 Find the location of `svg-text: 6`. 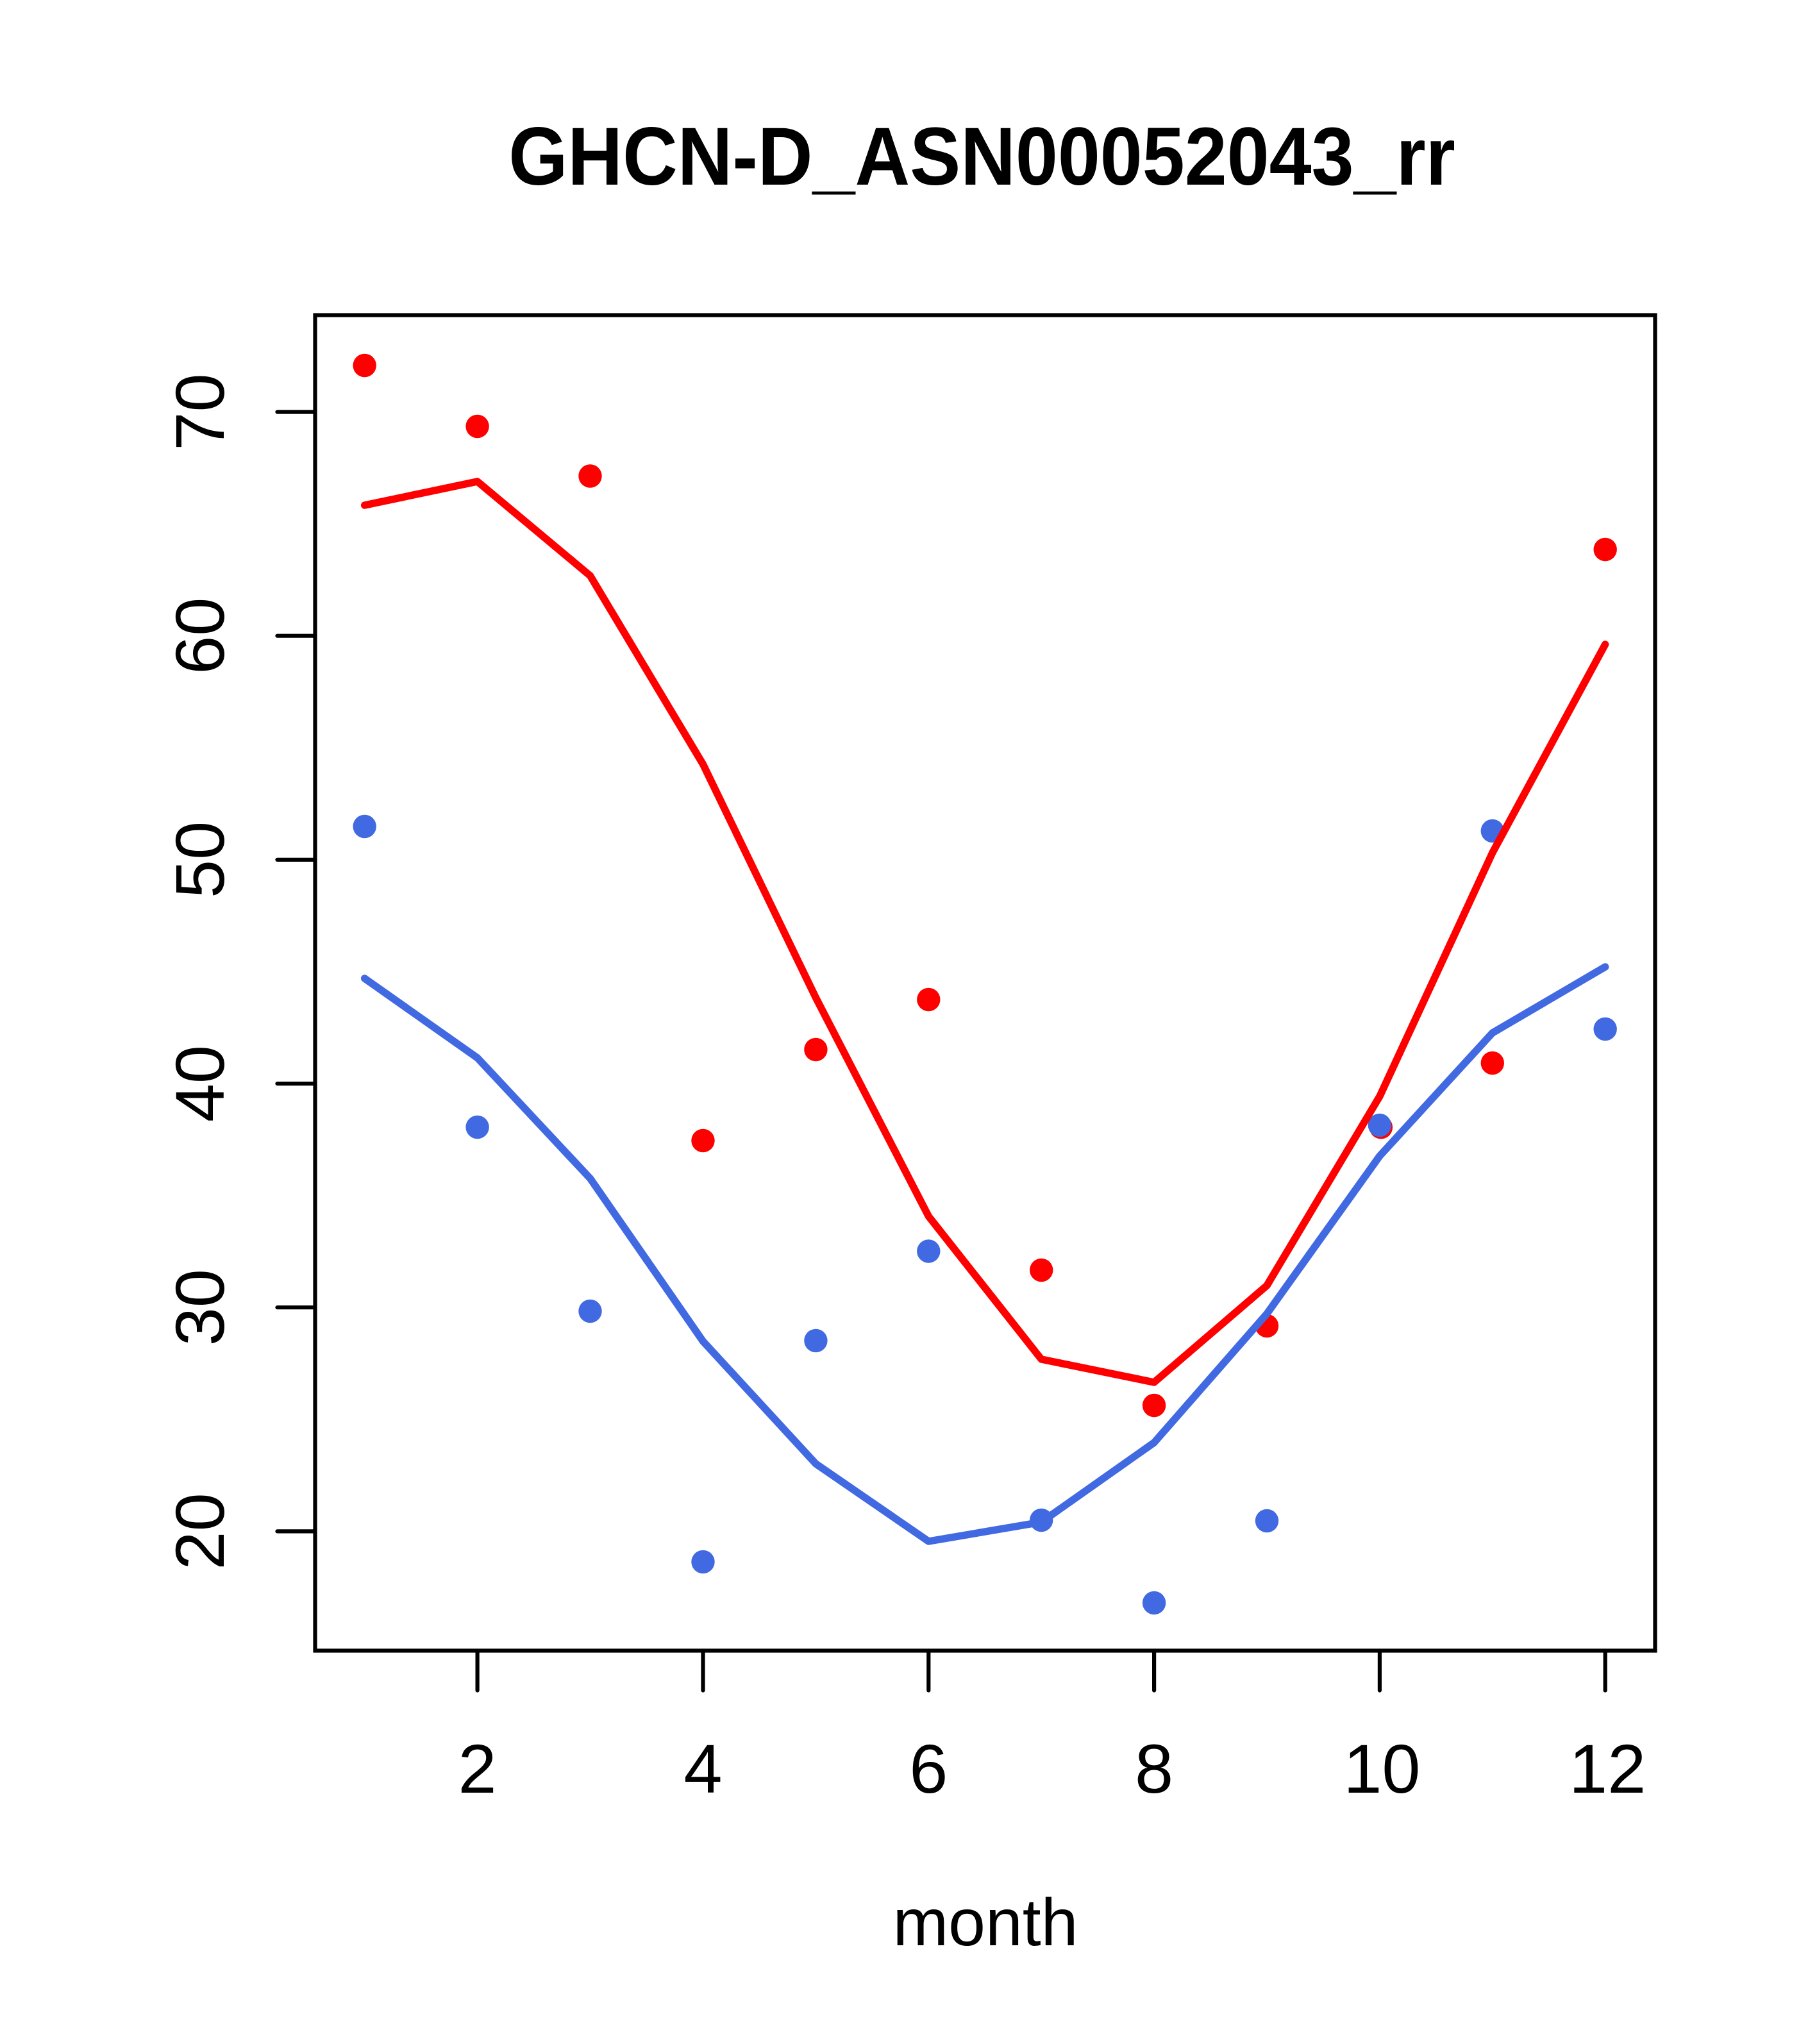

svg-text: 6 is located at coordinates (929, 1768).